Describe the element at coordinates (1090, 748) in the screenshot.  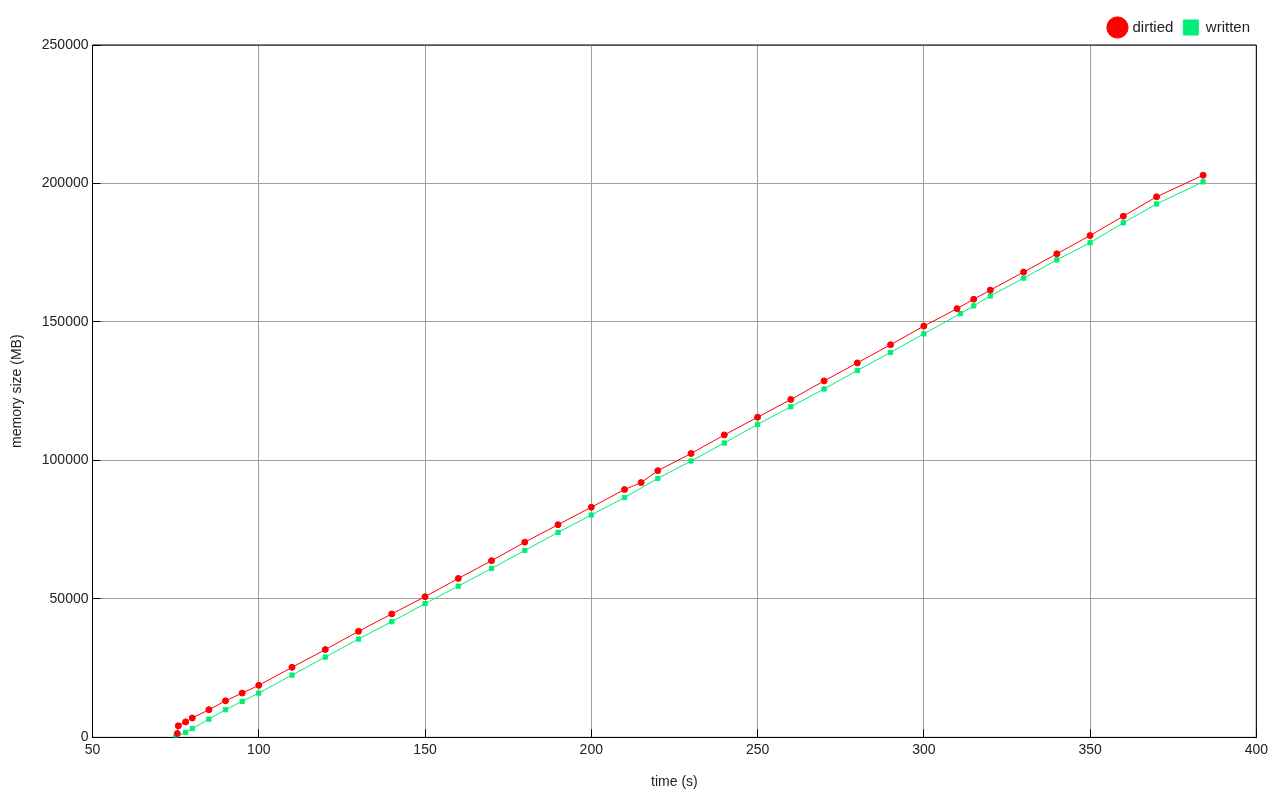
I see `x-tick-label: 350` at that location.